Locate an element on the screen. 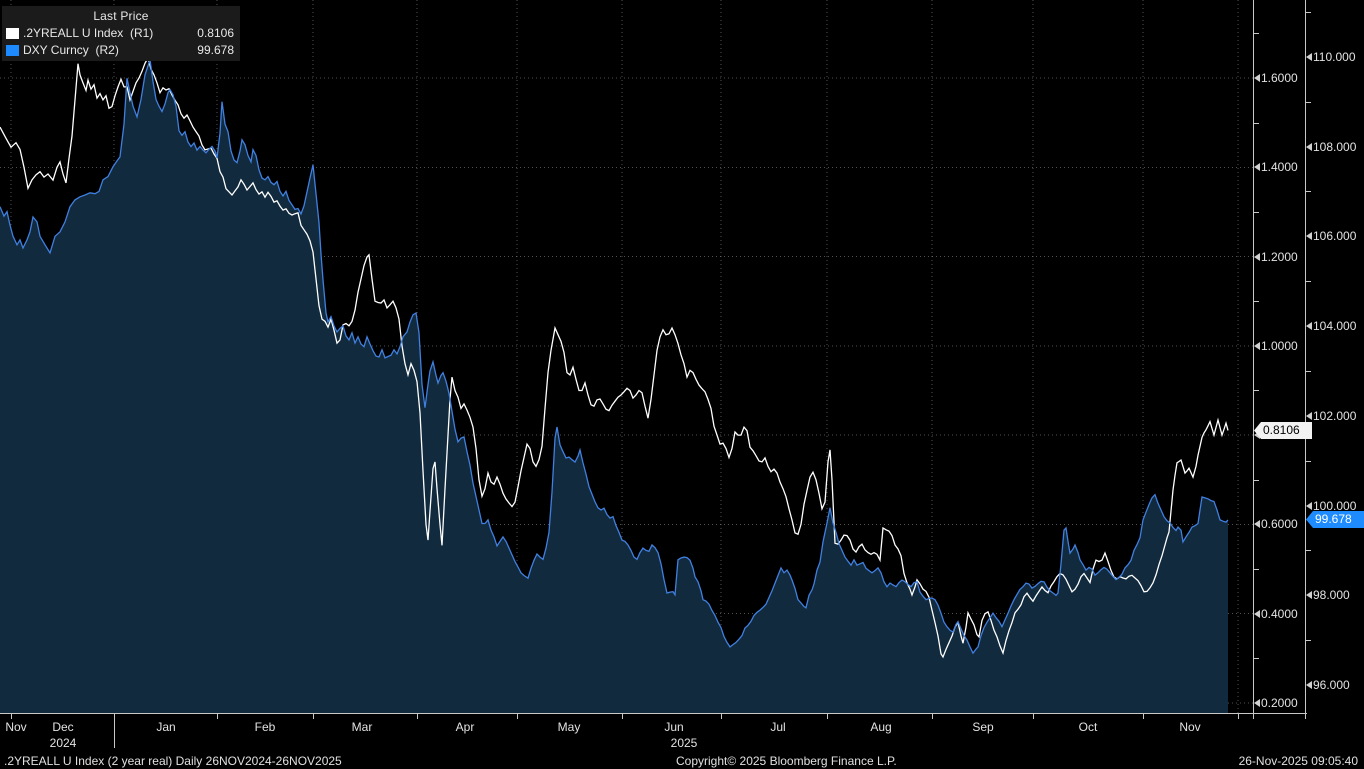  axis-tick-label: 0.2000 is located at coordinates (1276, 703).